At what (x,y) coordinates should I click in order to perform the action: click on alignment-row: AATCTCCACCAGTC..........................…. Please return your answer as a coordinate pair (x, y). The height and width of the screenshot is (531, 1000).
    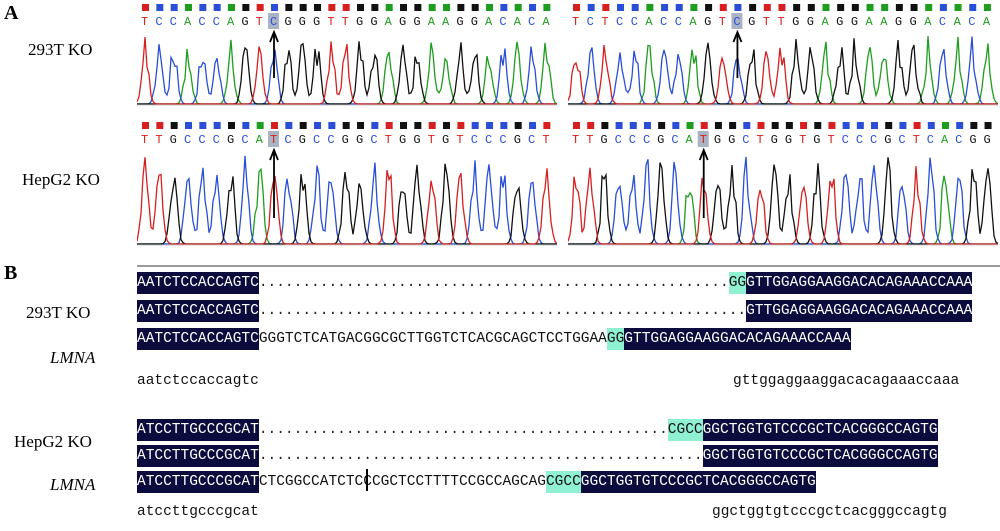
    Looking at the image, I should click on (555, 283).